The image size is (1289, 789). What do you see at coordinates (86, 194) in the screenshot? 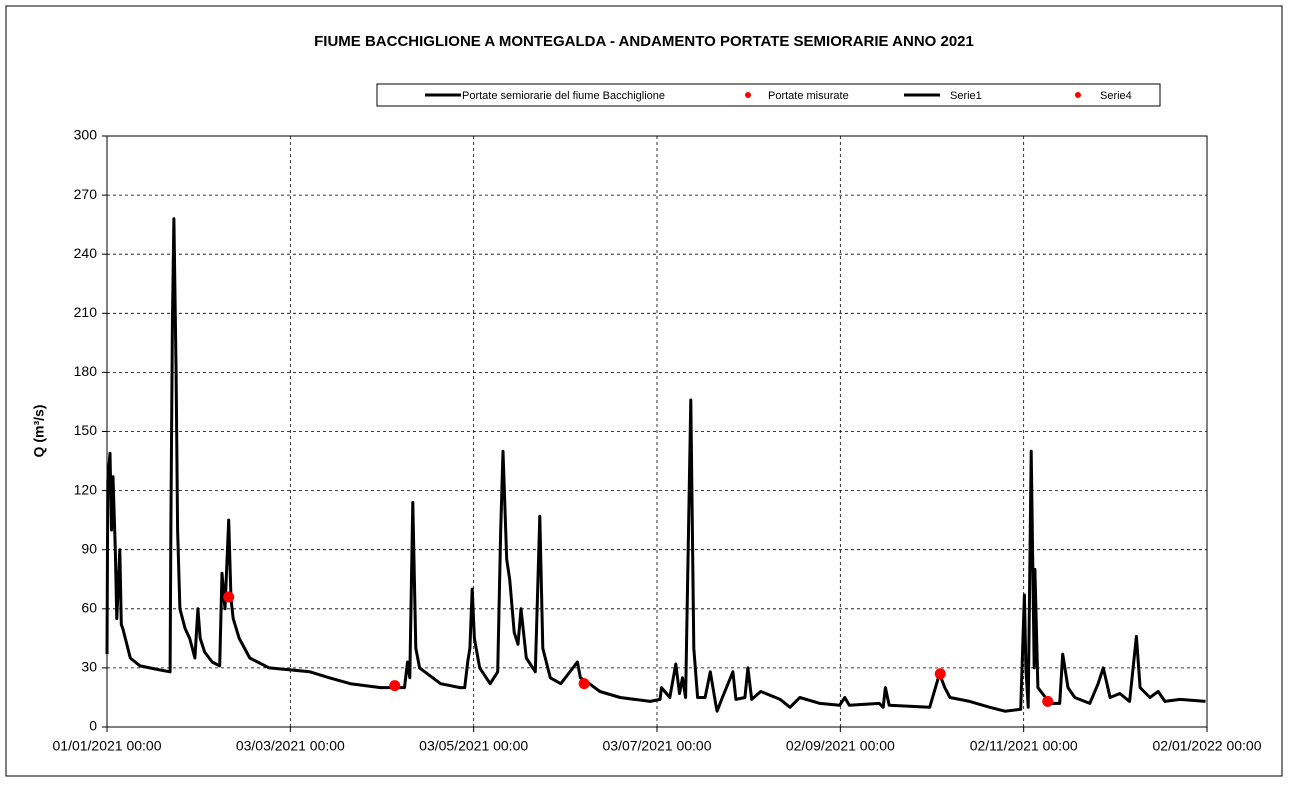
I see `y-tick-label: 270` at bounding box center [86, 194].